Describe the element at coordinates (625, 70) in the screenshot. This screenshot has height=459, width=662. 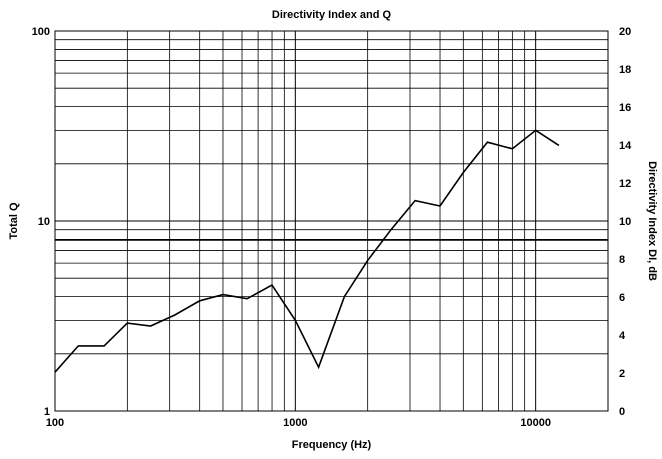
I see `y2-tick-label: 18` at that location.